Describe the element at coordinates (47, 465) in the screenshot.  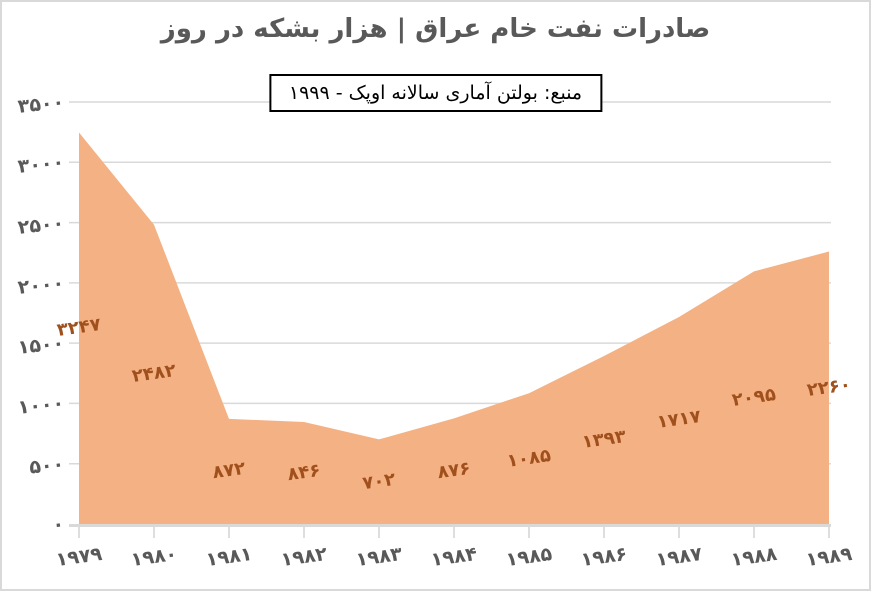
I see `y-axis-tick-label: ۵۰۰` at that location.